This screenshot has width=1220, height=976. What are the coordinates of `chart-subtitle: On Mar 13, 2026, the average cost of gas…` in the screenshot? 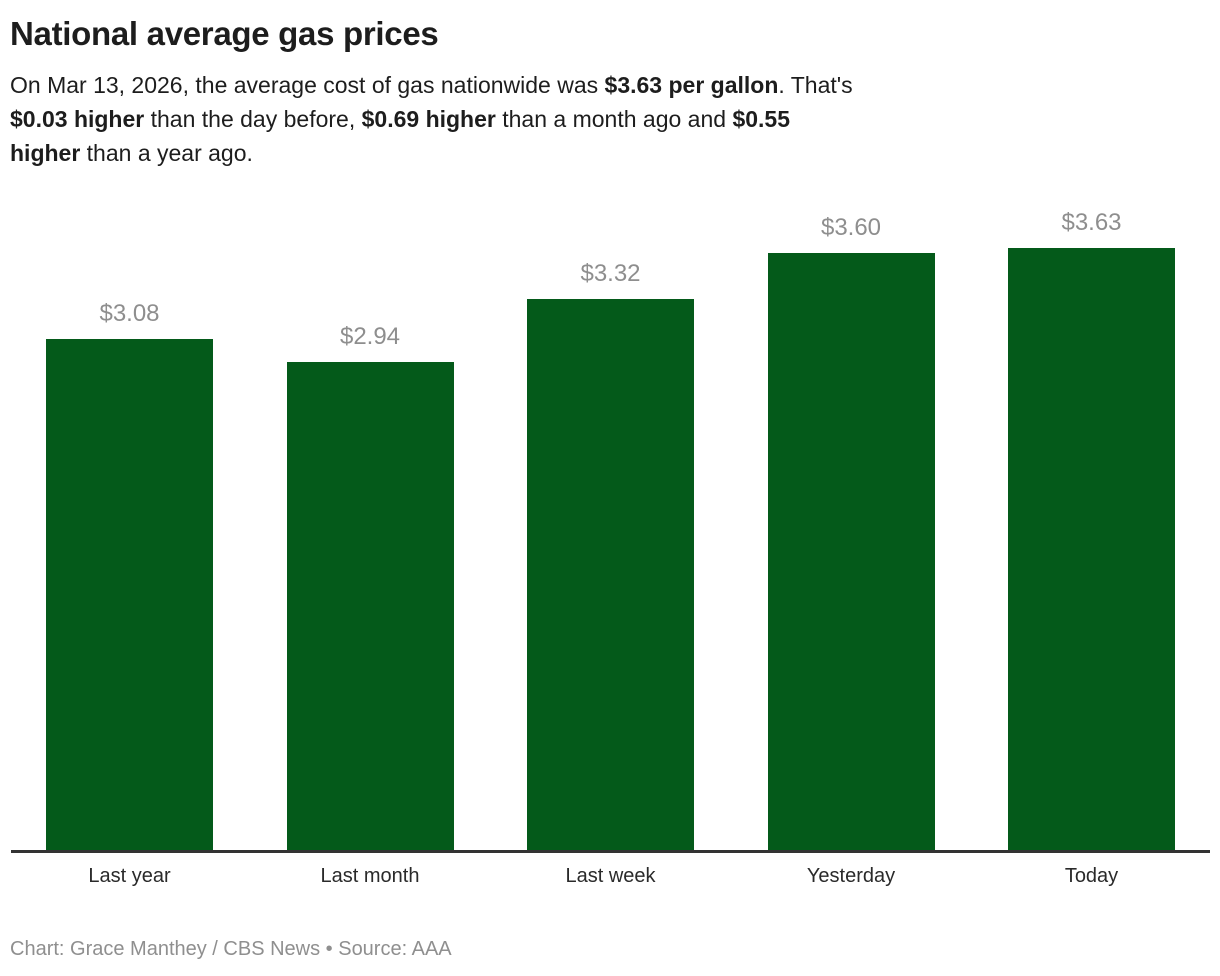 It's located at (610, 119).